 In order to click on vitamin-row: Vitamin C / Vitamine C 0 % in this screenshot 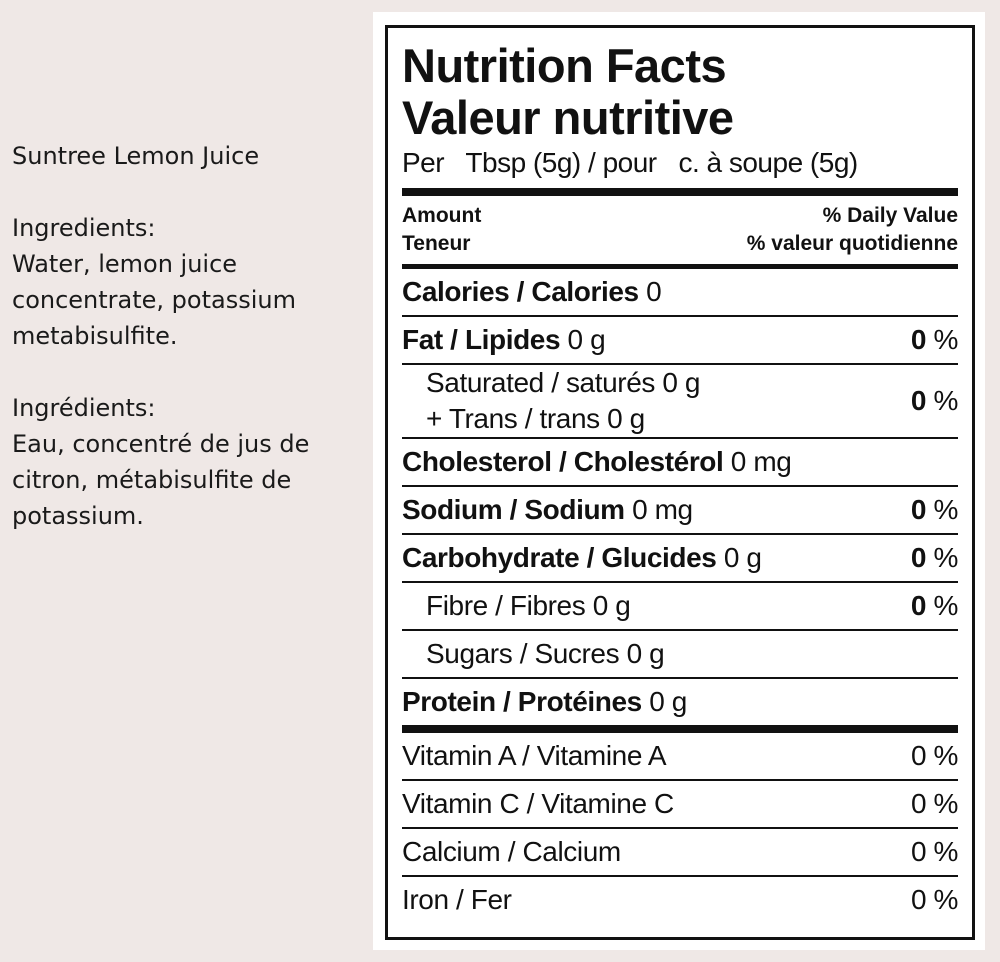, I will do `click(680, 803)`.